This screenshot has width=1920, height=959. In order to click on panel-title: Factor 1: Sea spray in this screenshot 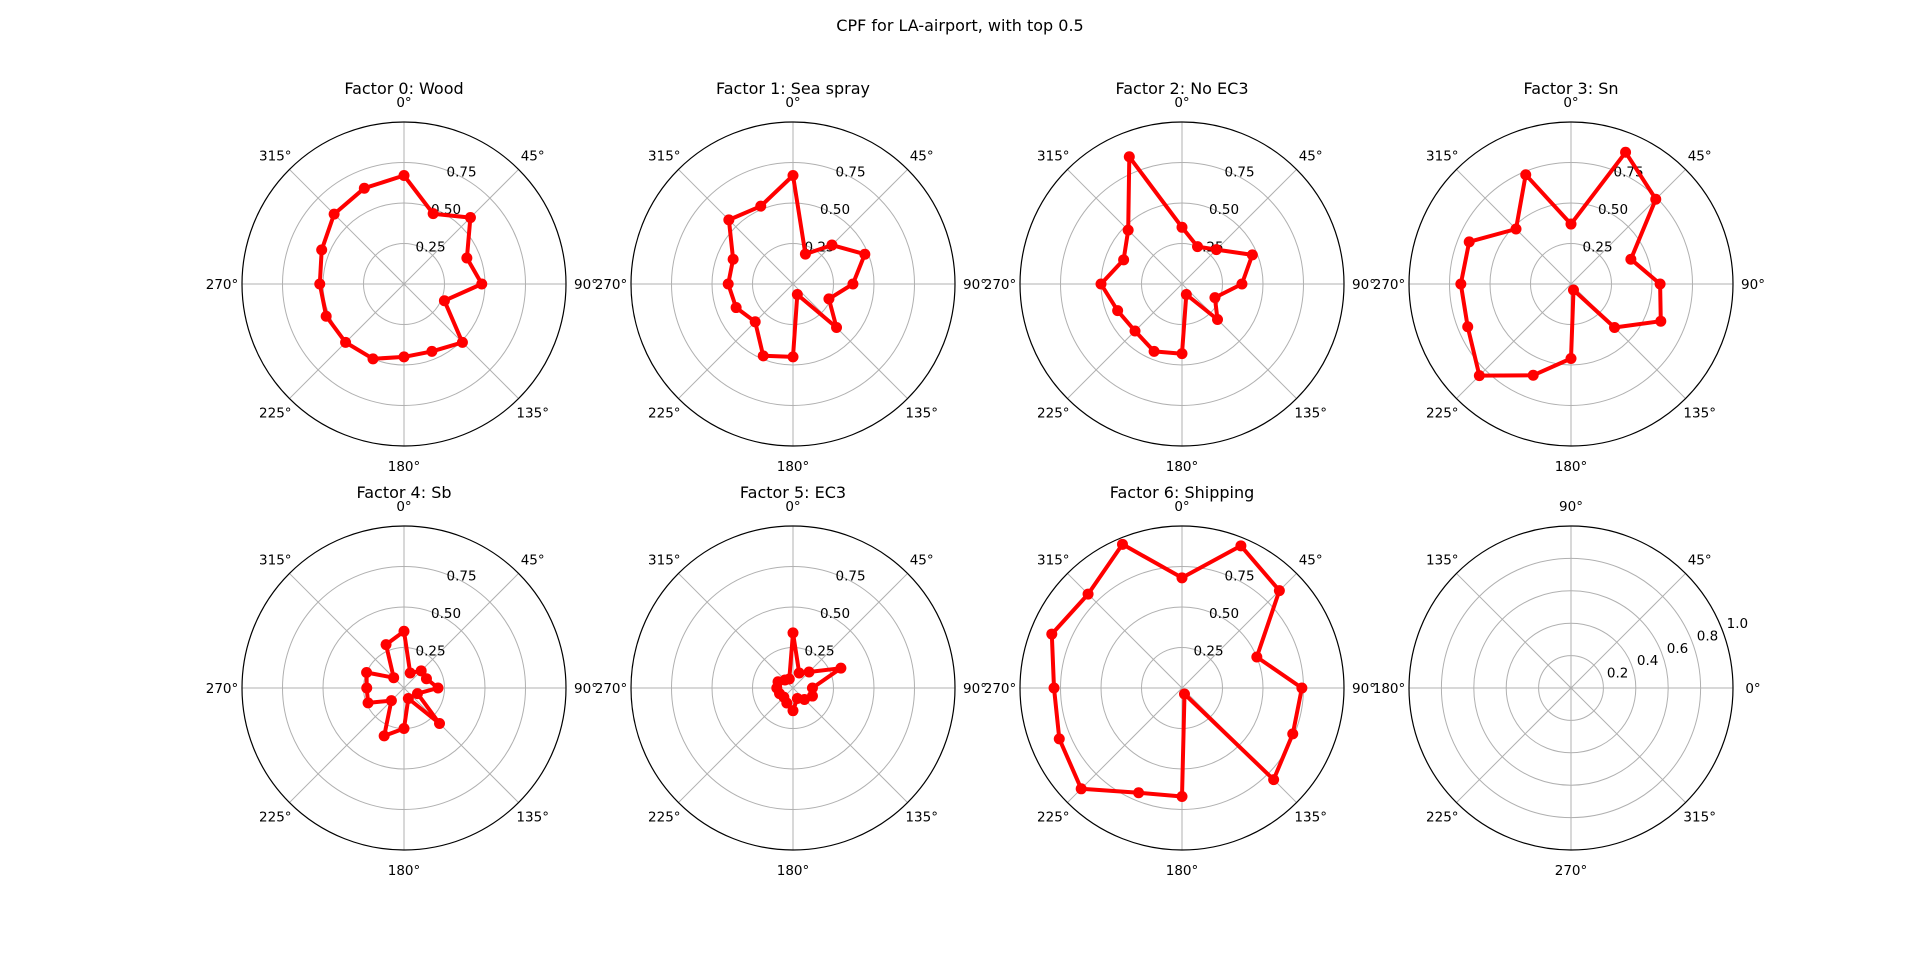, I will do `click(793, 88)`.